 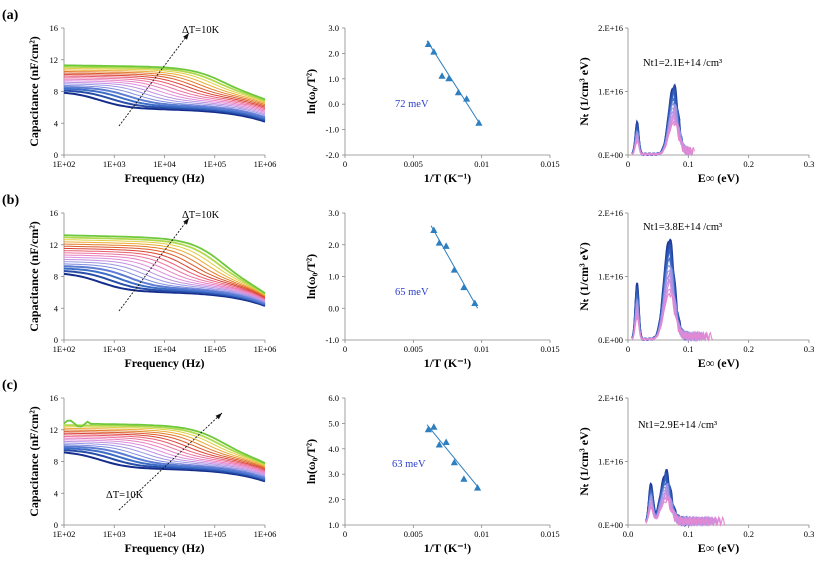 I want to click on arrhenius-fit-line, so click(x=453, y=82).